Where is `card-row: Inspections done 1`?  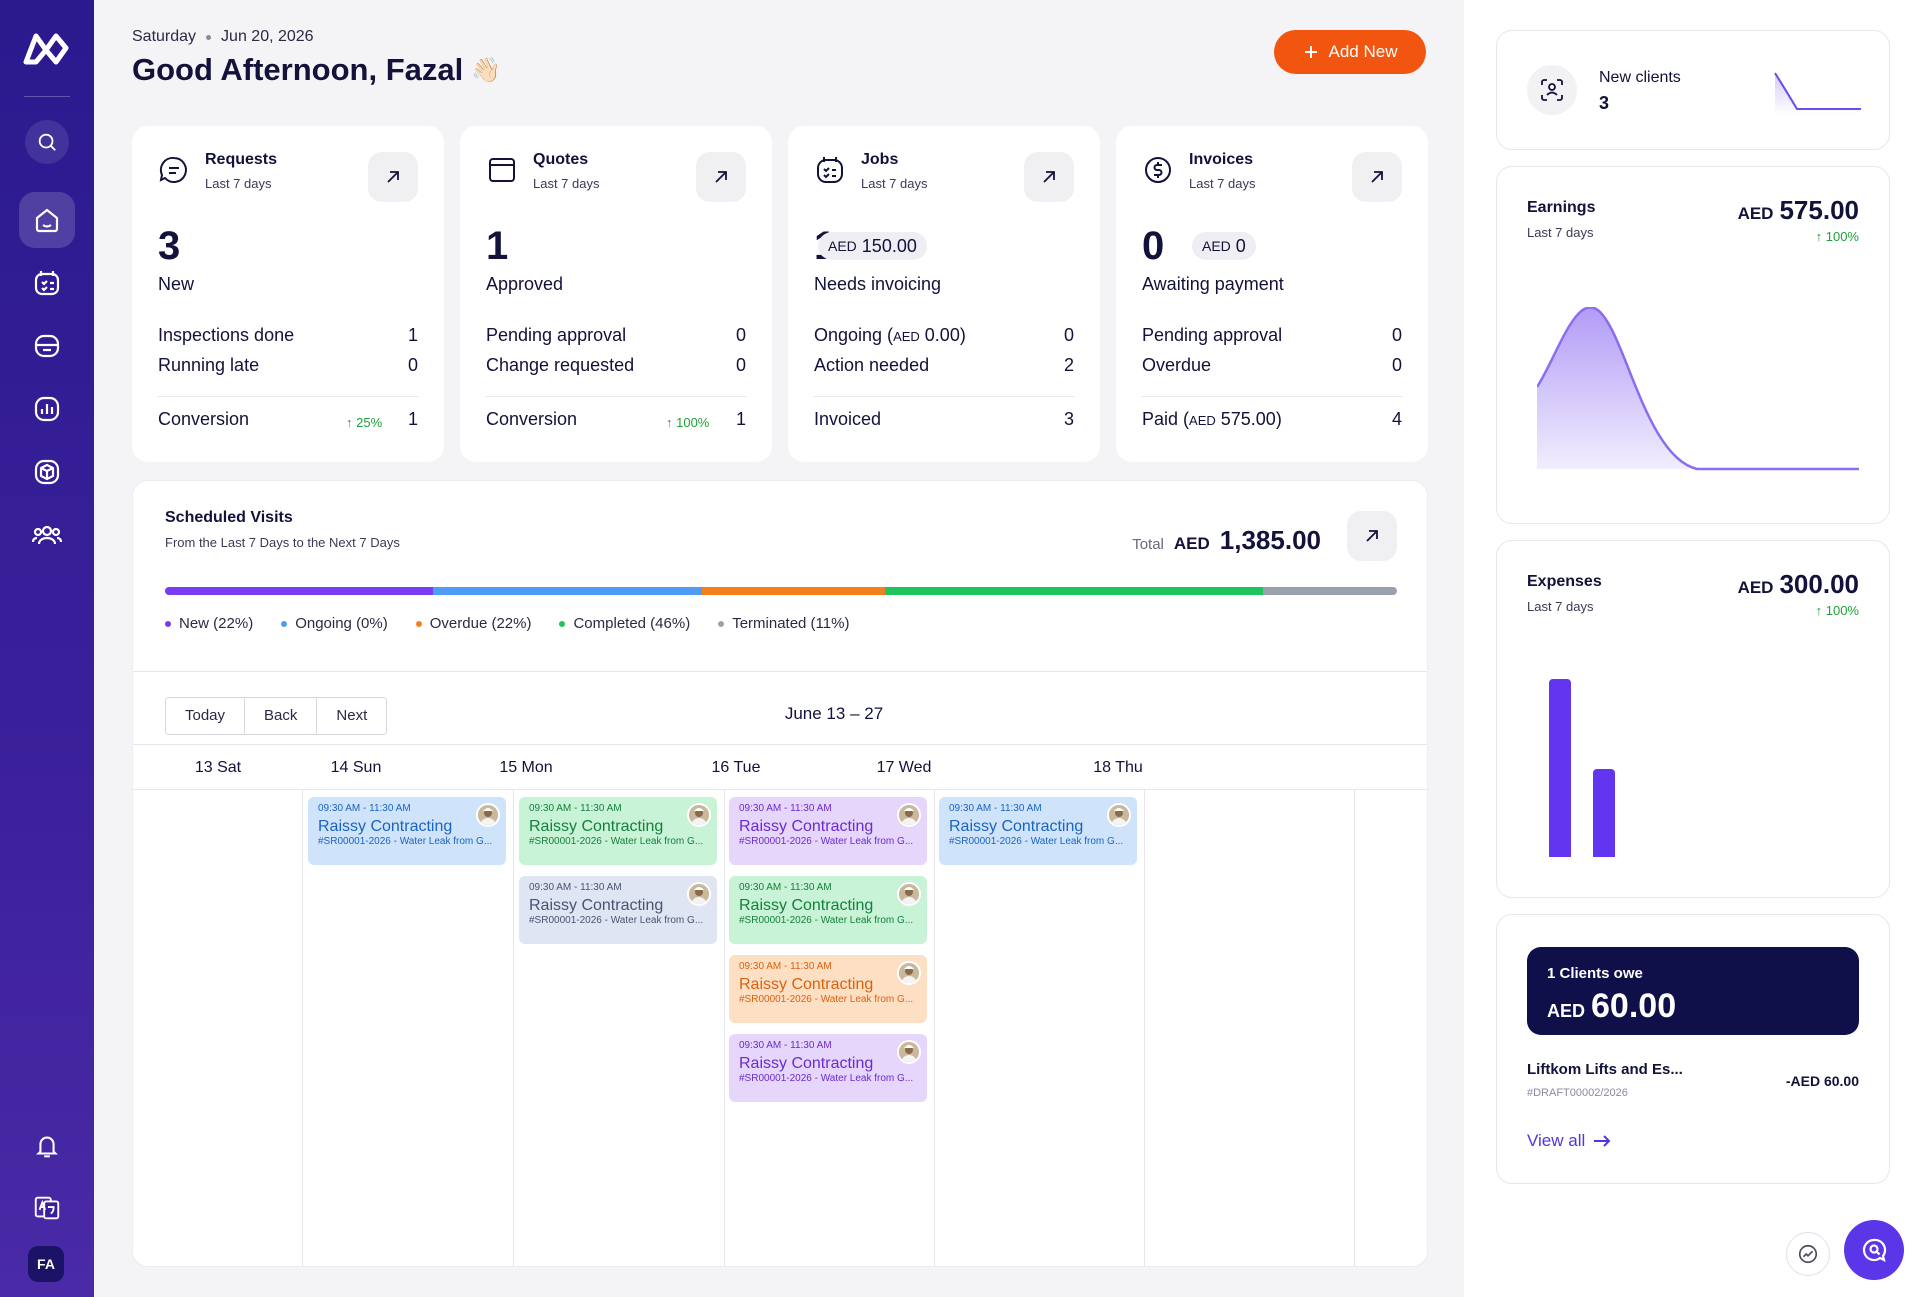 card-row: Inspections done 1 is located at coordinates (288, 335).